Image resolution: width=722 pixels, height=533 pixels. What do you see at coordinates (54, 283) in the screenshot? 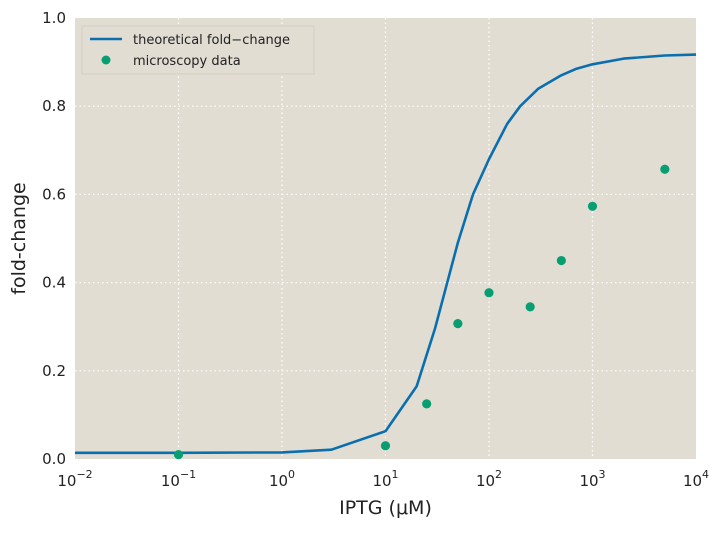
I see `y-tick-label: 0.4` at bounding box center [54, 283].